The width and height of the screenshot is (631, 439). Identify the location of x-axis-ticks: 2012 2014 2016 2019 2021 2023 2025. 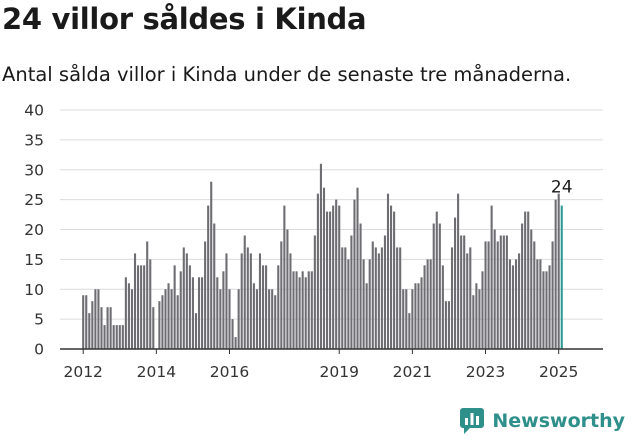
(320, 365).